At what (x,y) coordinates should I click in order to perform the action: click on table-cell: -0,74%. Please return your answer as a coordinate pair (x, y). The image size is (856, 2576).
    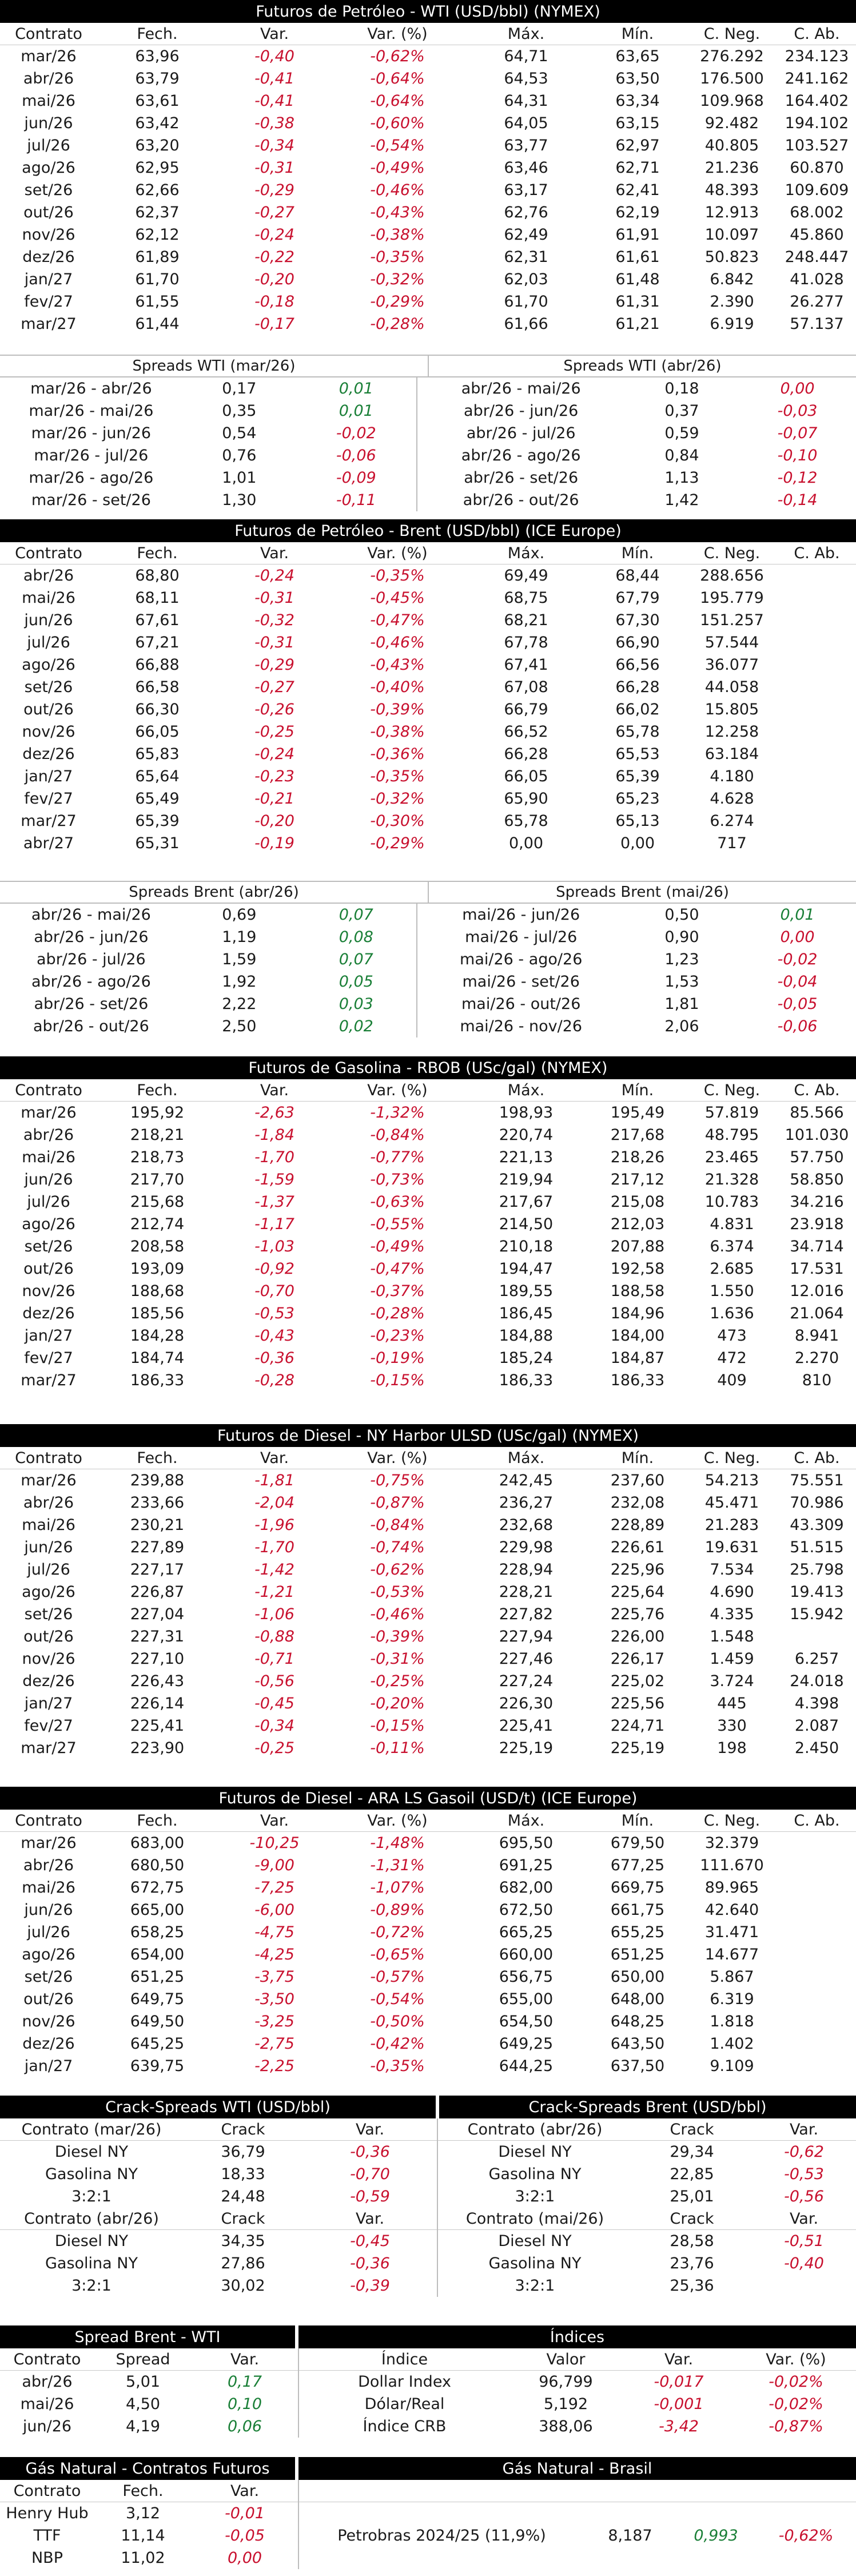
    Looking at the image, I should click on (397, 1547).